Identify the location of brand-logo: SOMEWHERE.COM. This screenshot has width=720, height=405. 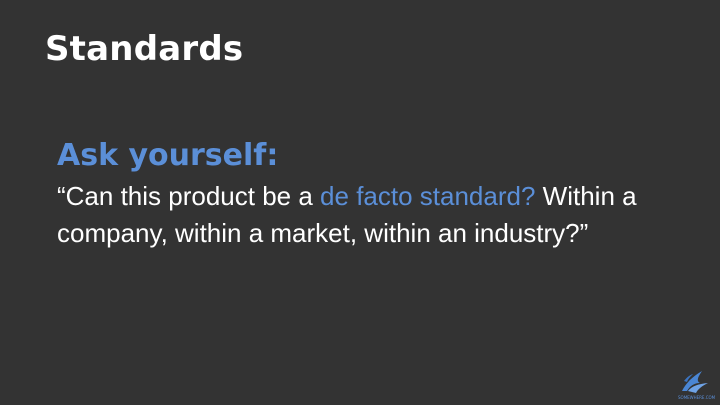
(697, 383).